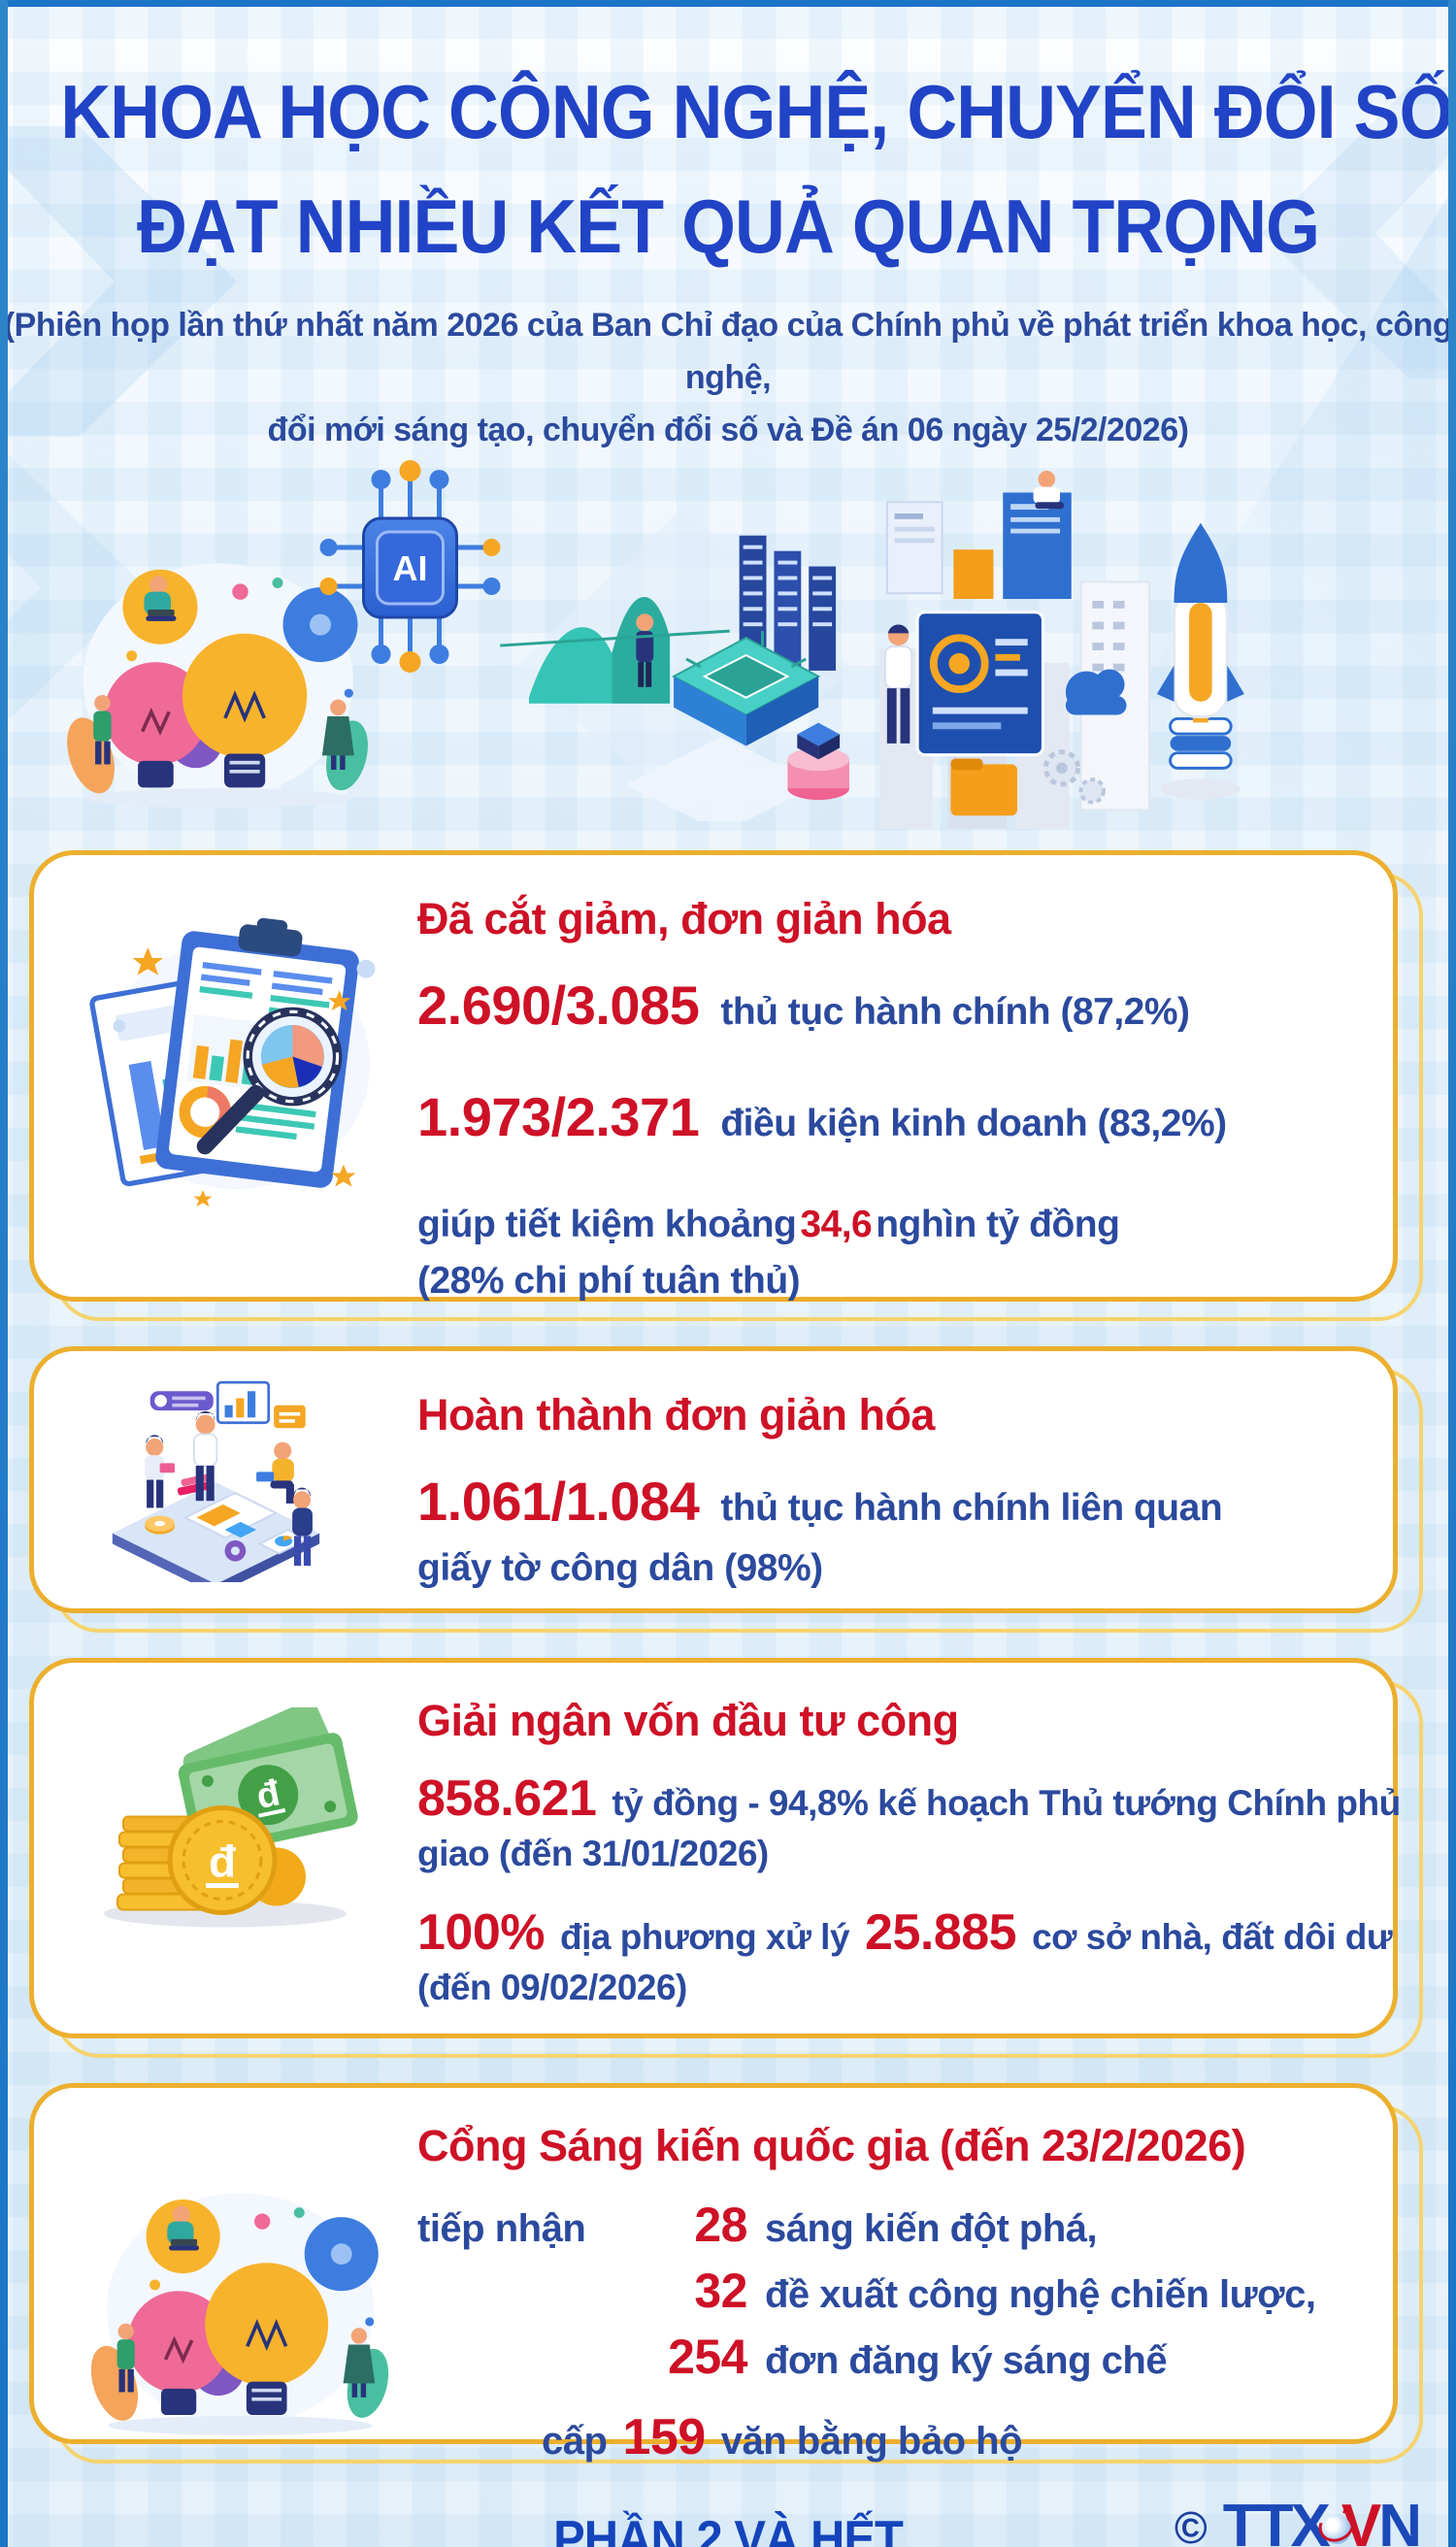 The height and width of the screenshot is (2547, 1456). I want to click on stat-value: 100%, so click(481, 1933).